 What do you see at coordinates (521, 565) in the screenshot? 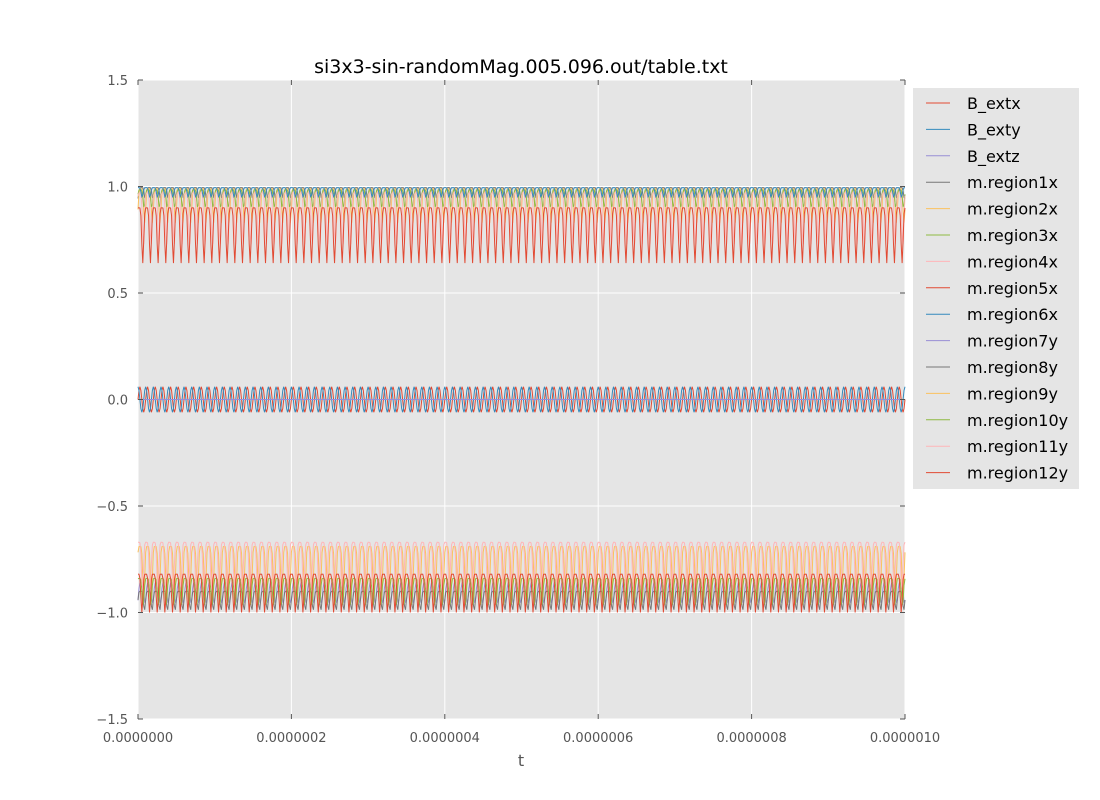
I see `series-line-m-region11y` at bounding box center [521, 565].